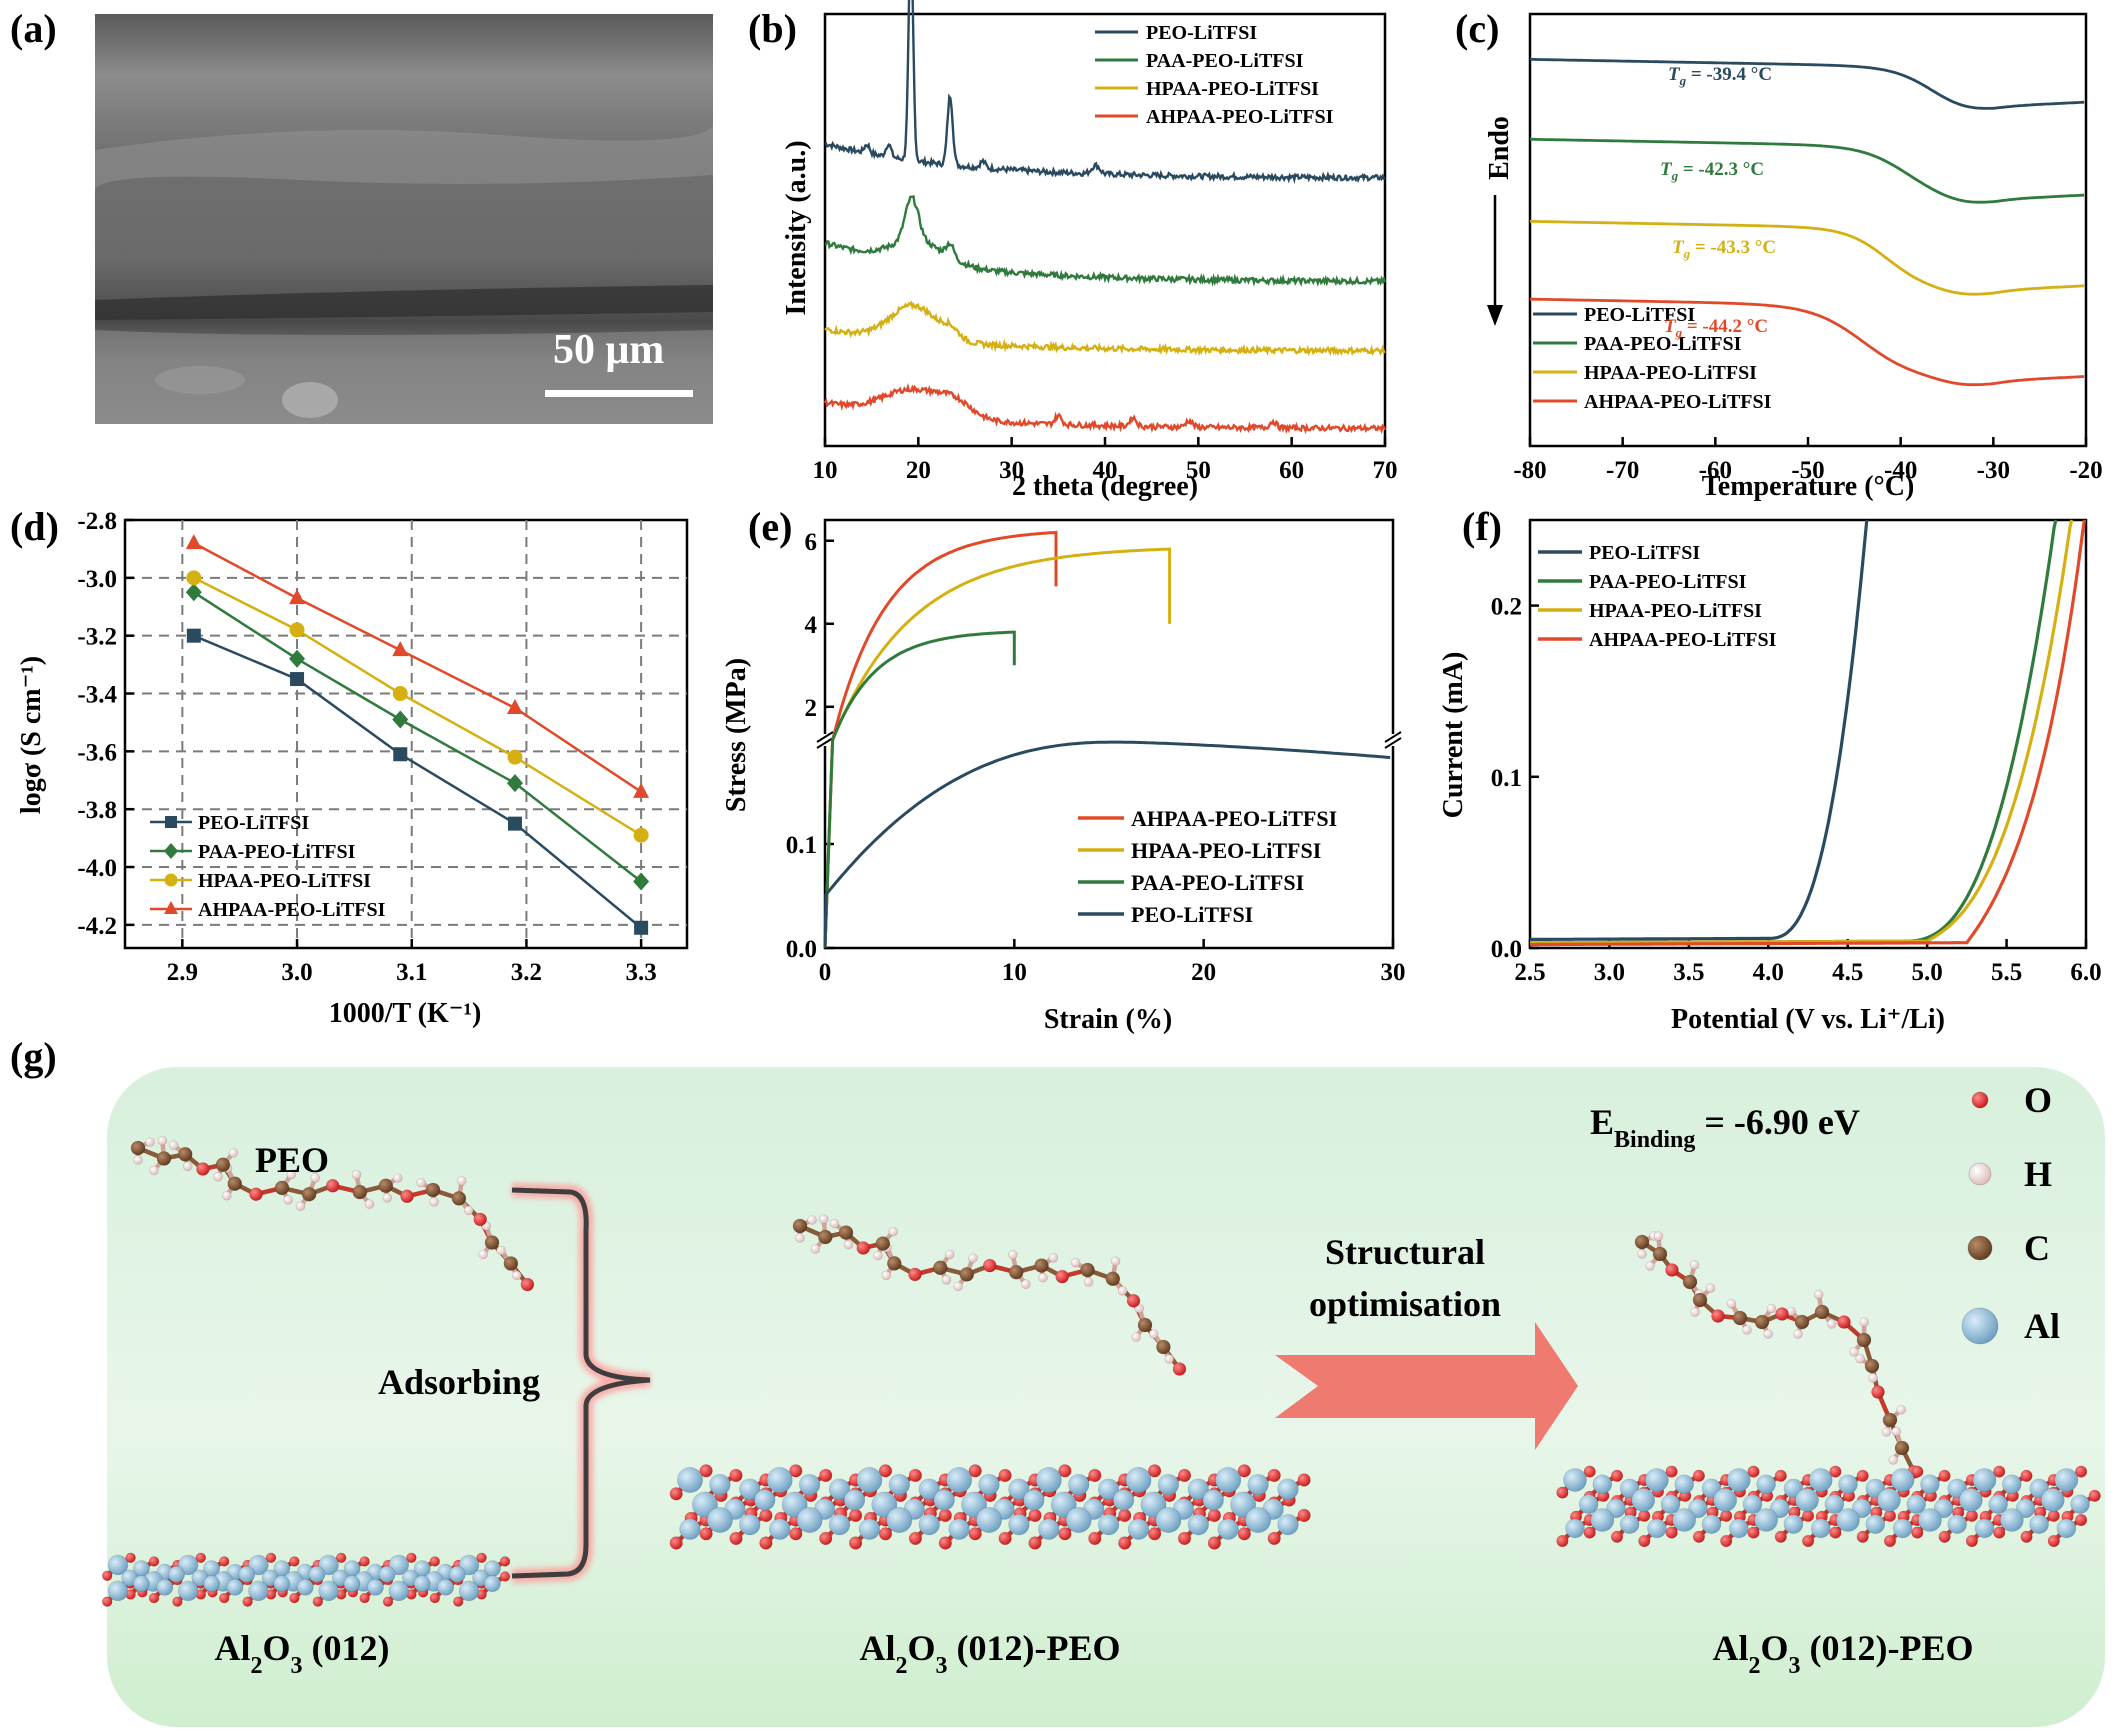 The width and height of the screenshot is (2114, 1734). I want to click on y-tick-label: -3.4, so click(97, 695).